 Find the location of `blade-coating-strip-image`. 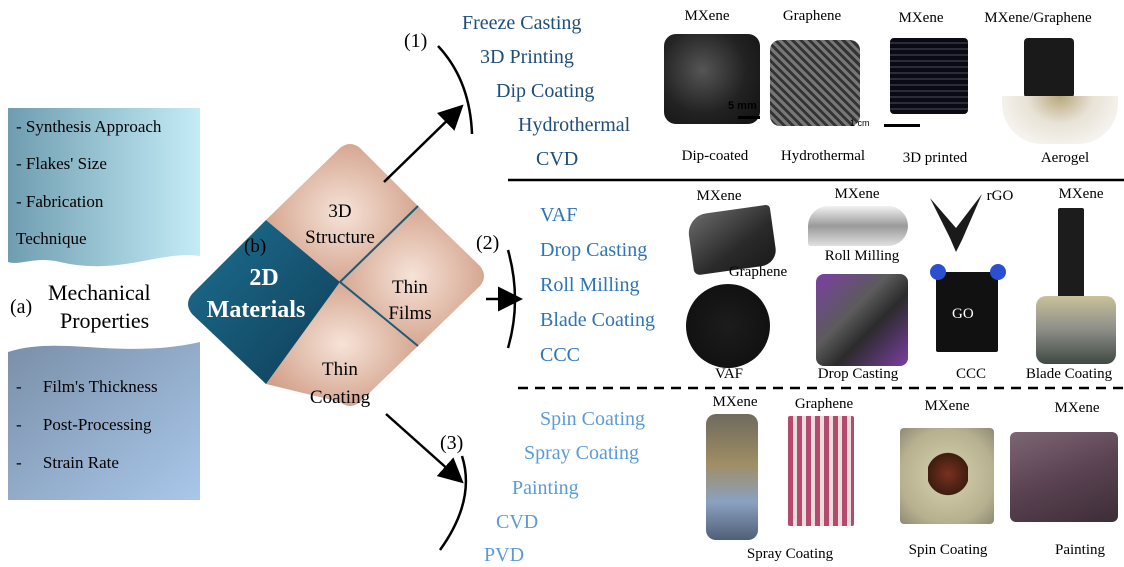

blade-coating-strip-image is located at coordinates (1071, 256).